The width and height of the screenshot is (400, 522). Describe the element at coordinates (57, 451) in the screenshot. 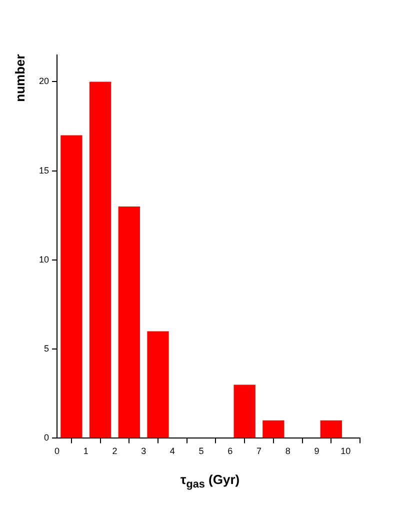

I see `x-tick-label: 0` at that location.